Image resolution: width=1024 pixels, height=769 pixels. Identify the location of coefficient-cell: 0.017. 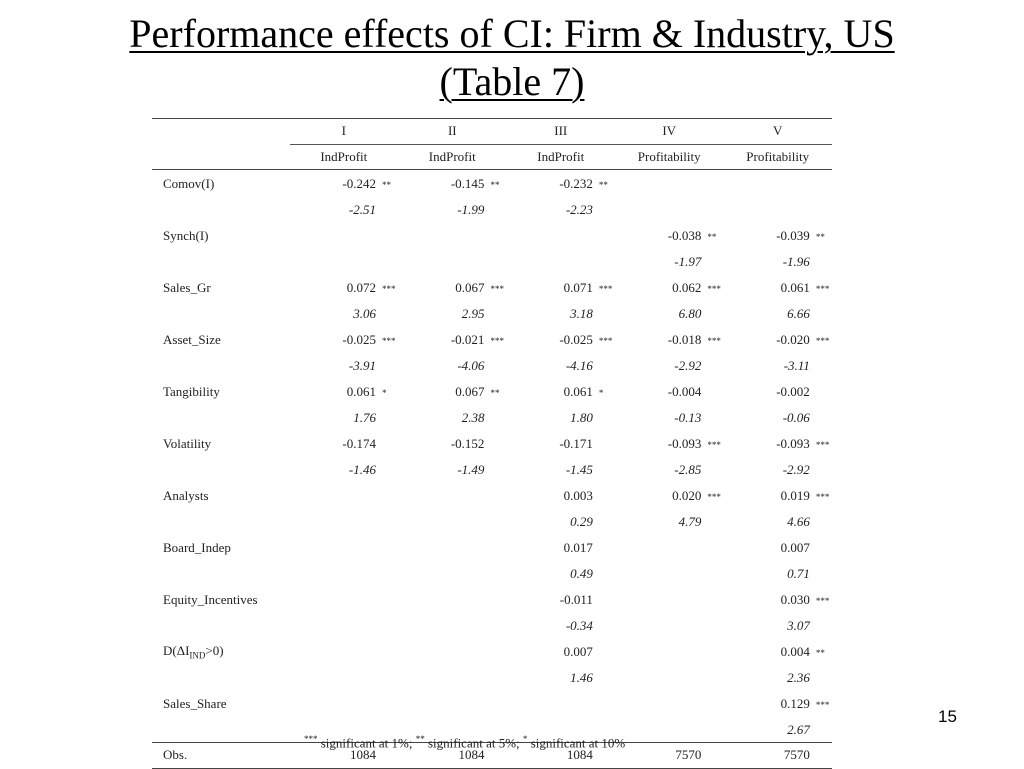
(578, 547).